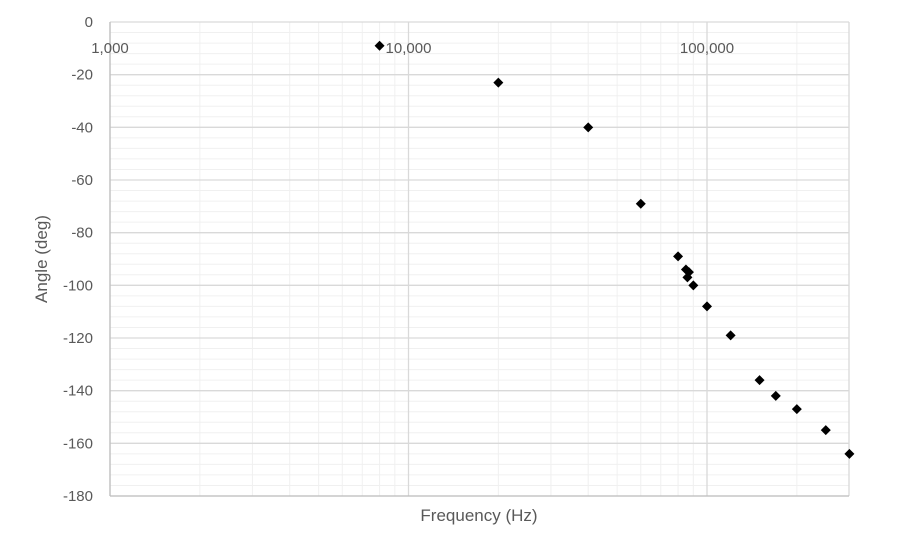  Describe the element at coordinates (78, 391) in the screenshot. I see `y-tick-label: -140` at that location.